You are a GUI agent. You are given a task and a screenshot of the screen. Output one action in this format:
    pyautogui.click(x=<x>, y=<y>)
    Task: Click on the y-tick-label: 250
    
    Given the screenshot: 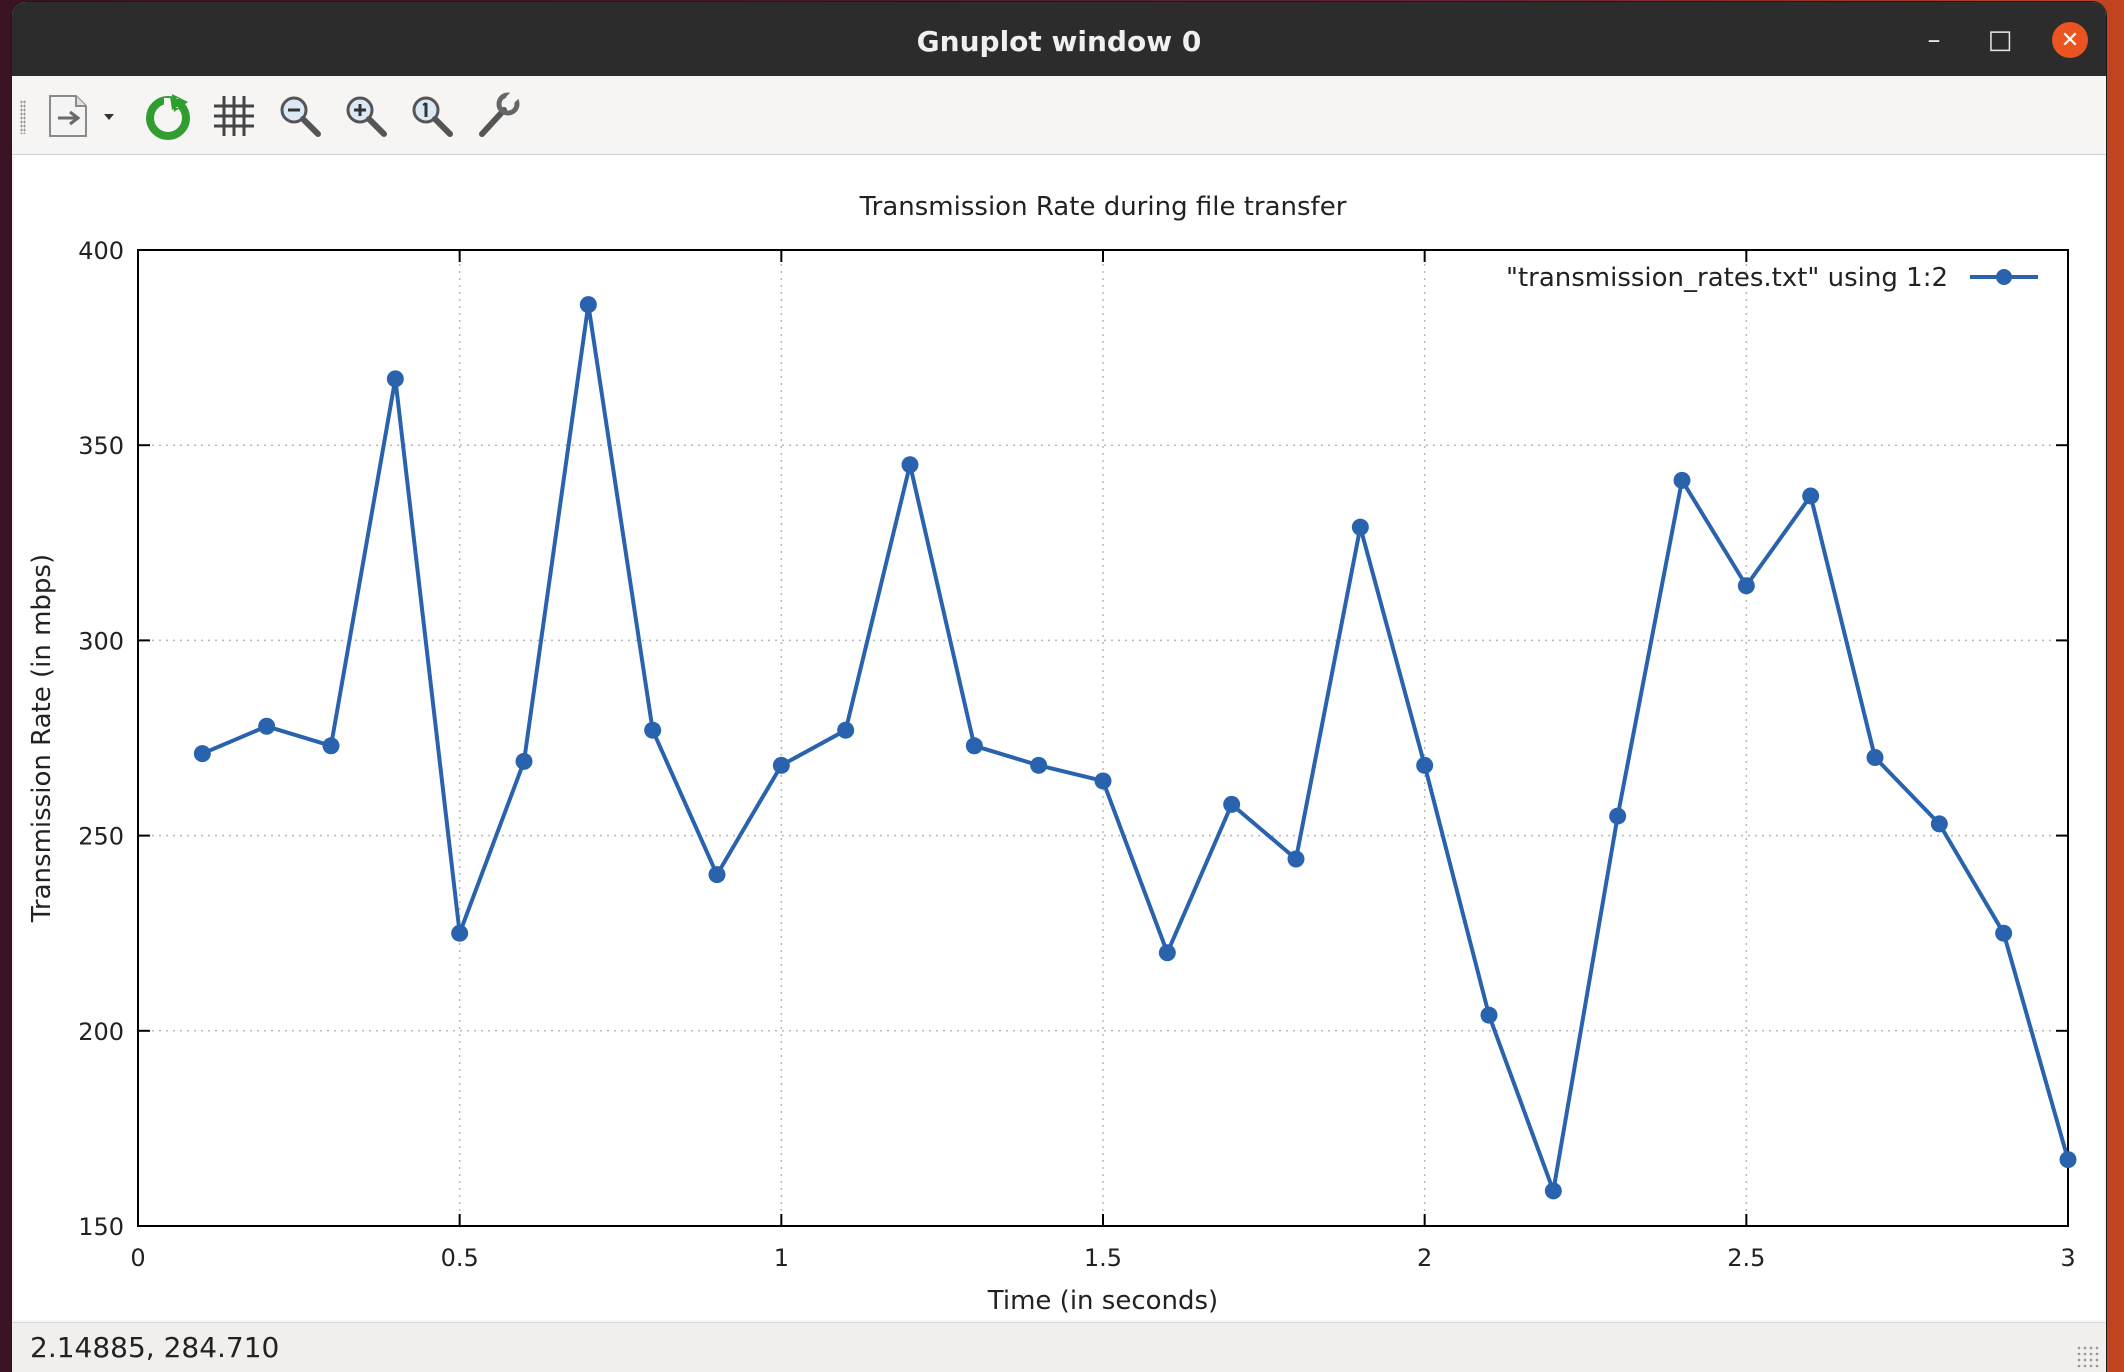 What is the action you would take?
    pyautogui.click(x=101, y=837)
    